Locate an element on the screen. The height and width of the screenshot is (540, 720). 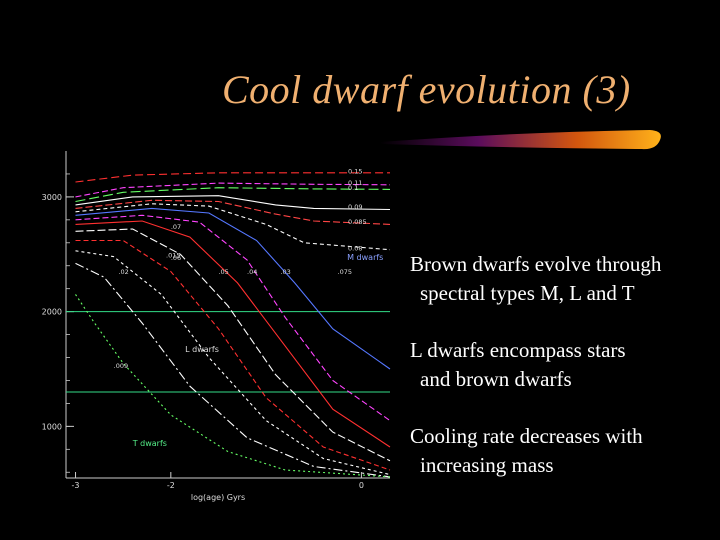
mass-label: .06 is located at coordinates (176, 258).